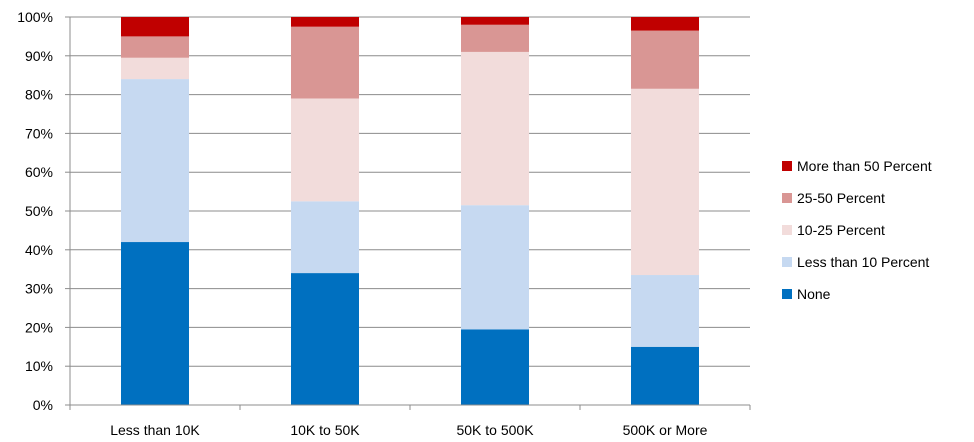 This screenshot has height=442, width=974. I want to click on y-tick-label: 80%, so click(39, 95).